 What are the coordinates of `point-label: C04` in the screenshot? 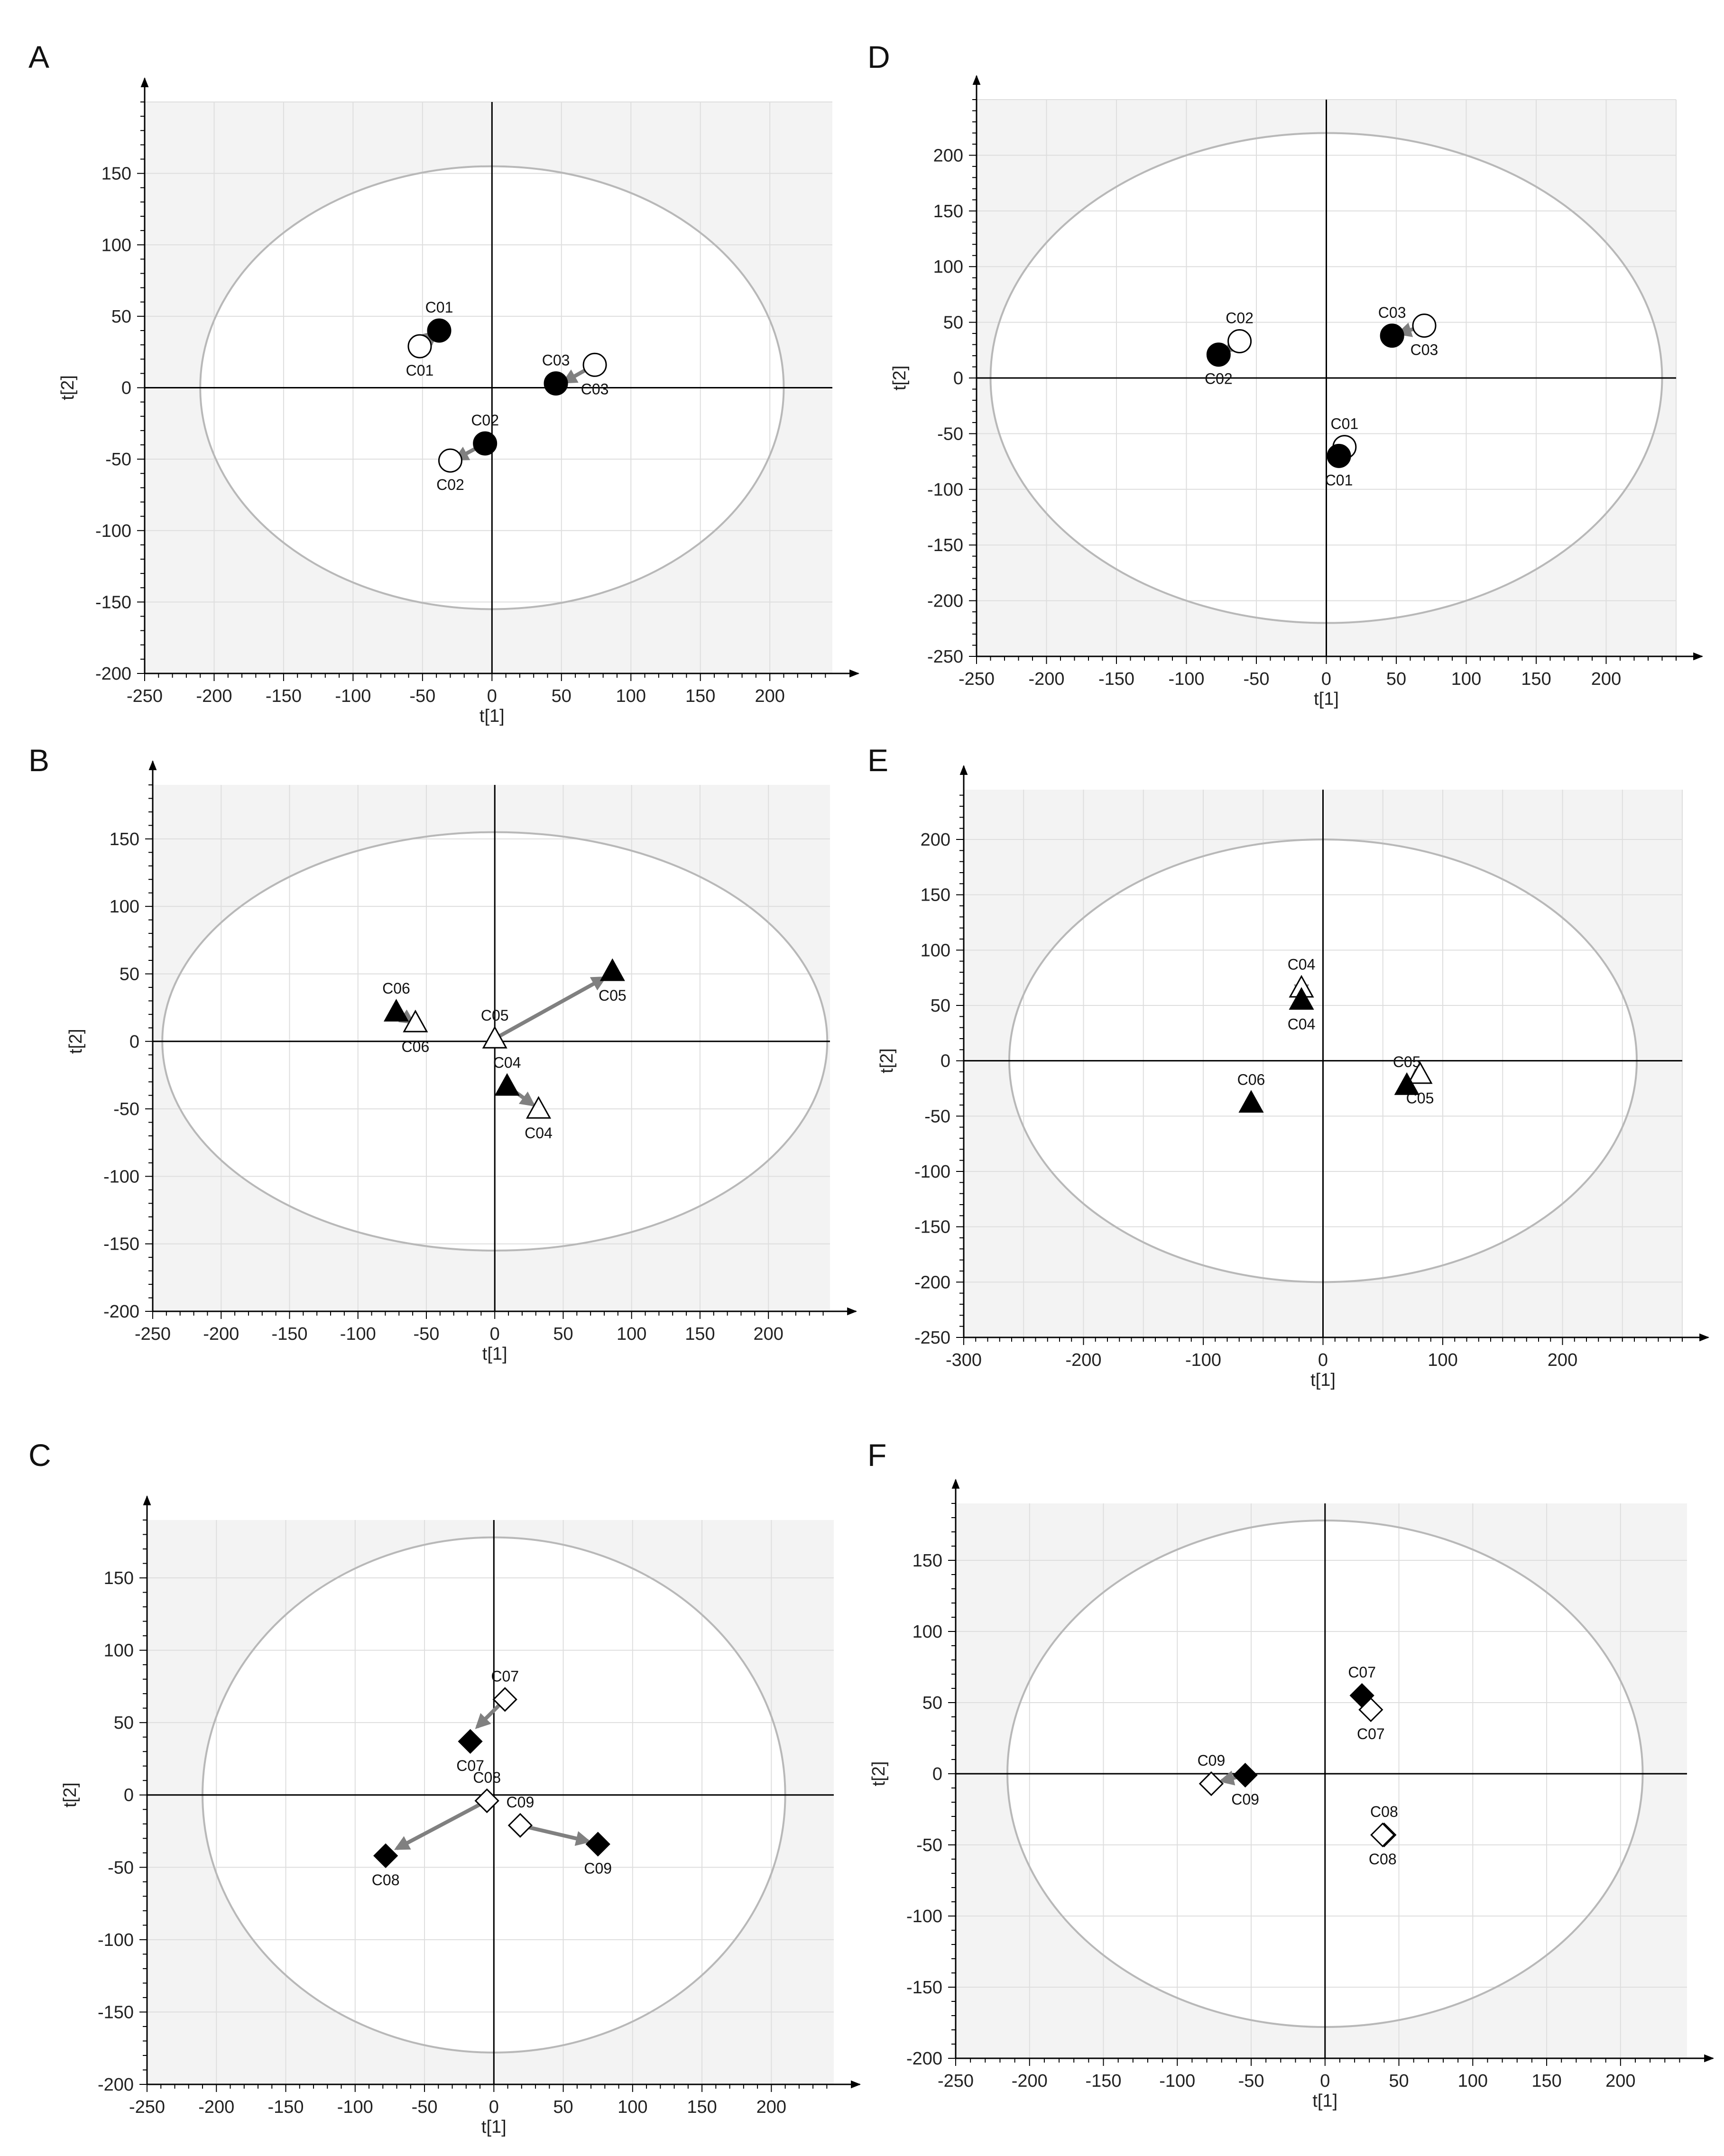 It's located at (507, 1062).